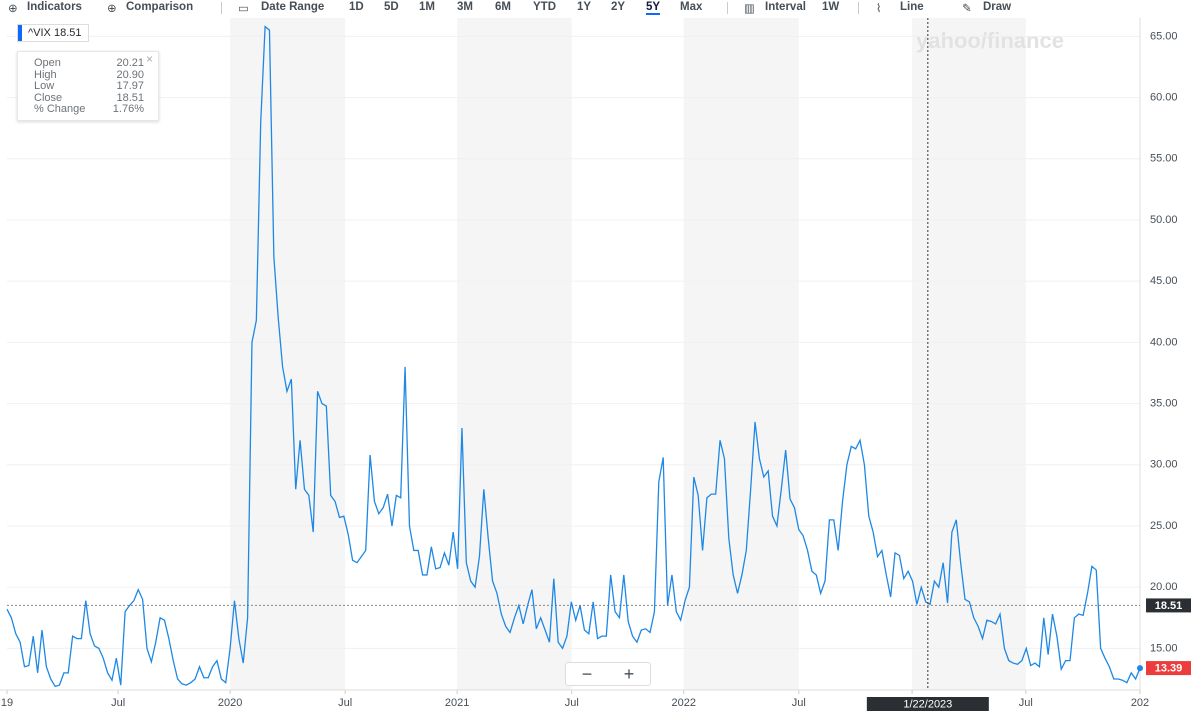 The image size is (1199, 720). What do you see at coordinates (465, 7) in the screenshot?
I see `toolbar-item: 3M` at bounding box center [465, 7].